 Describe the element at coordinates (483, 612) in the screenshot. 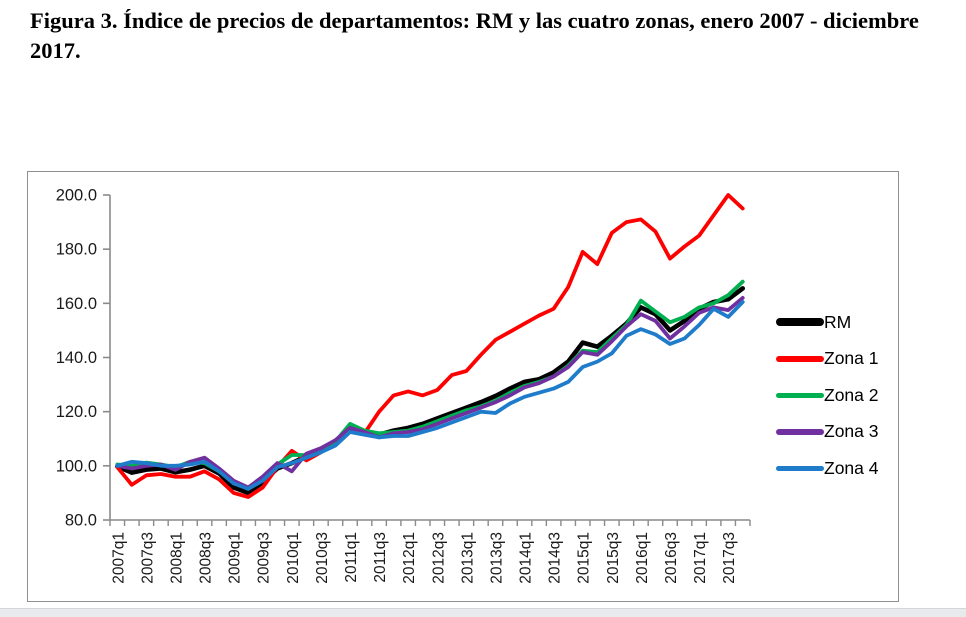

I see `page-edge` at that location.